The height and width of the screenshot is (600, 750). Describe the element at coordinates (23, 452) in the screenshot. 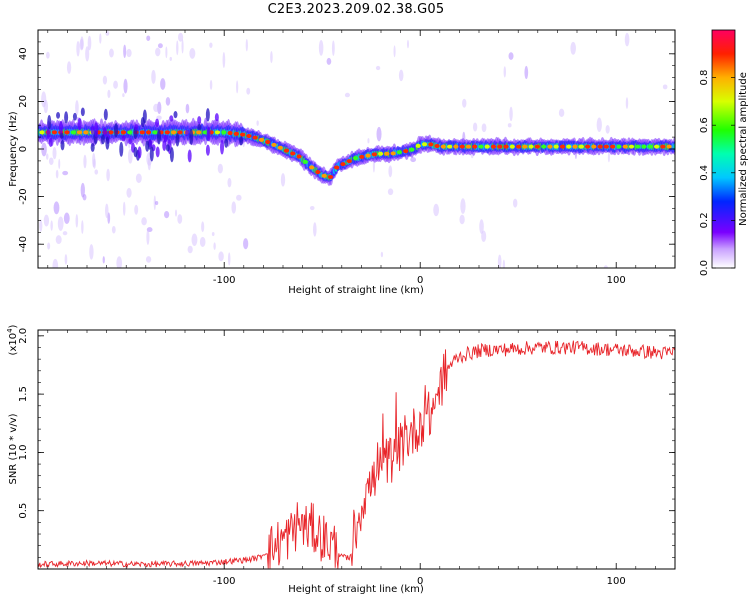

I see `snr-y-tick-label: 1.0` at that location.